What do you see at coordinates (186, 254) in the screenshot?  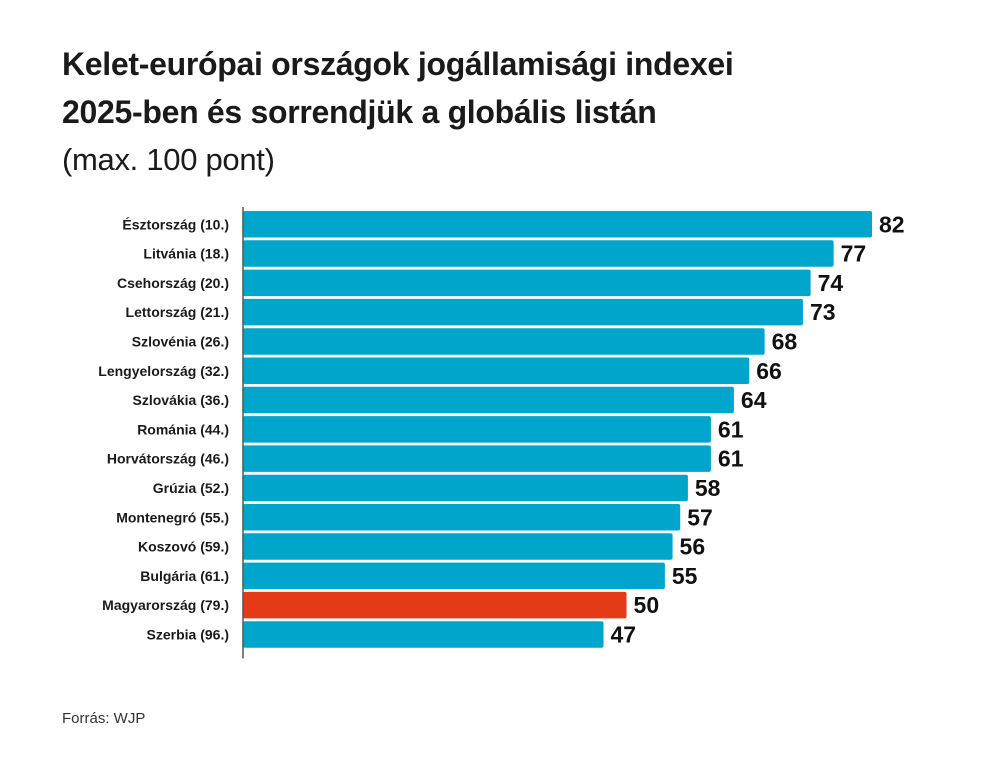 I see `category-label: Litvánia (18.)` at bounding box center [186, 254].